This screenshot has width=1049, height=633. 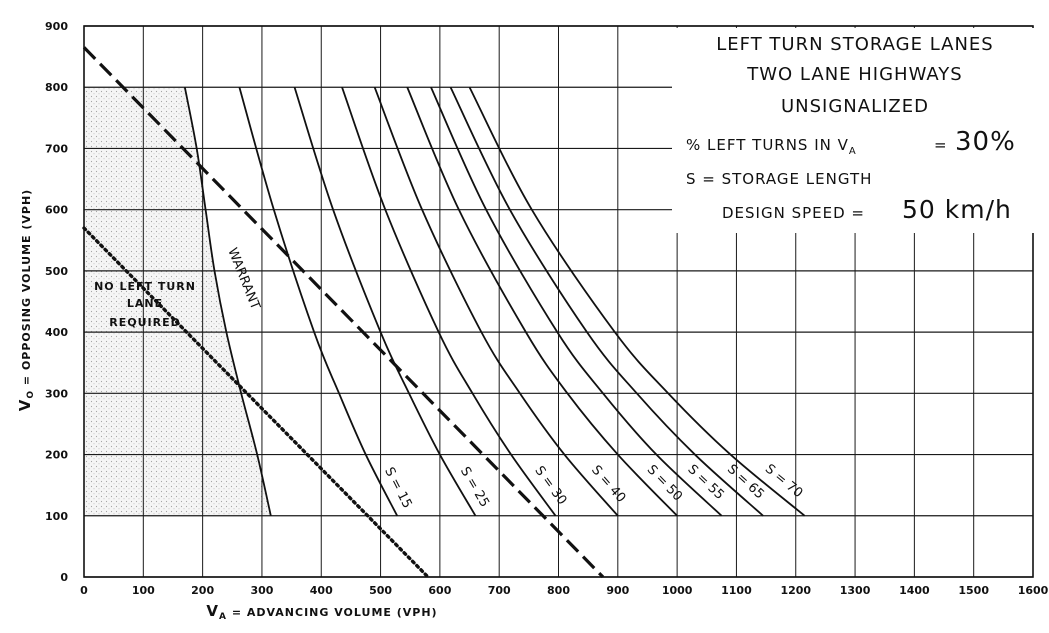 I want to click on y-tick-label: 0, so click(x=64, y=577).